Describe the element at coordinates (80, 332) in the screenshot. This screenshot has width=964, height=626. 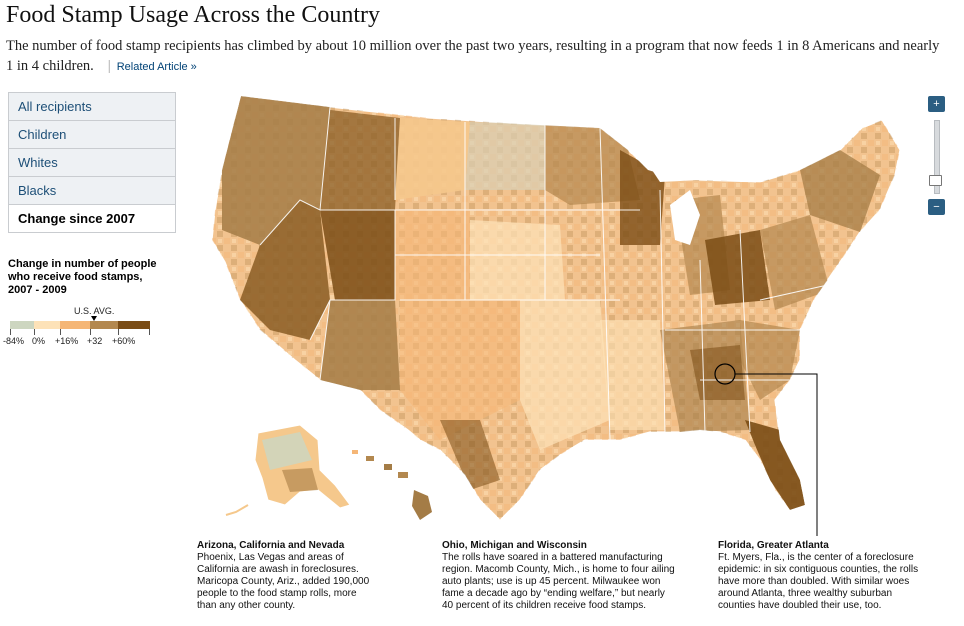
I see `legend-ticks` at that location.